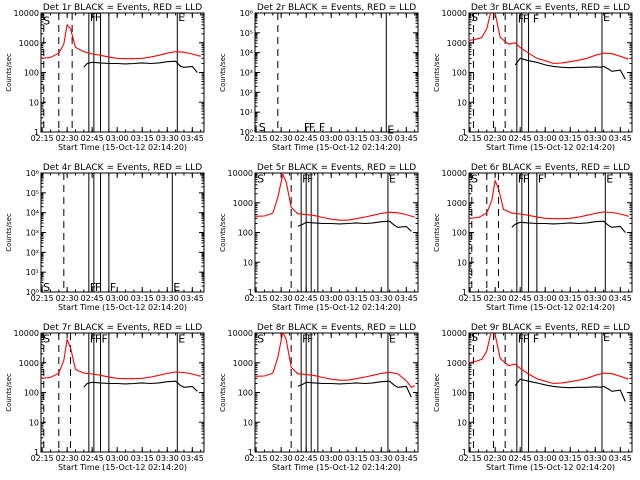 The width and height of the screenshot is (640, 480). I want to click on y-tick-label: 1000, so click(243, 363).